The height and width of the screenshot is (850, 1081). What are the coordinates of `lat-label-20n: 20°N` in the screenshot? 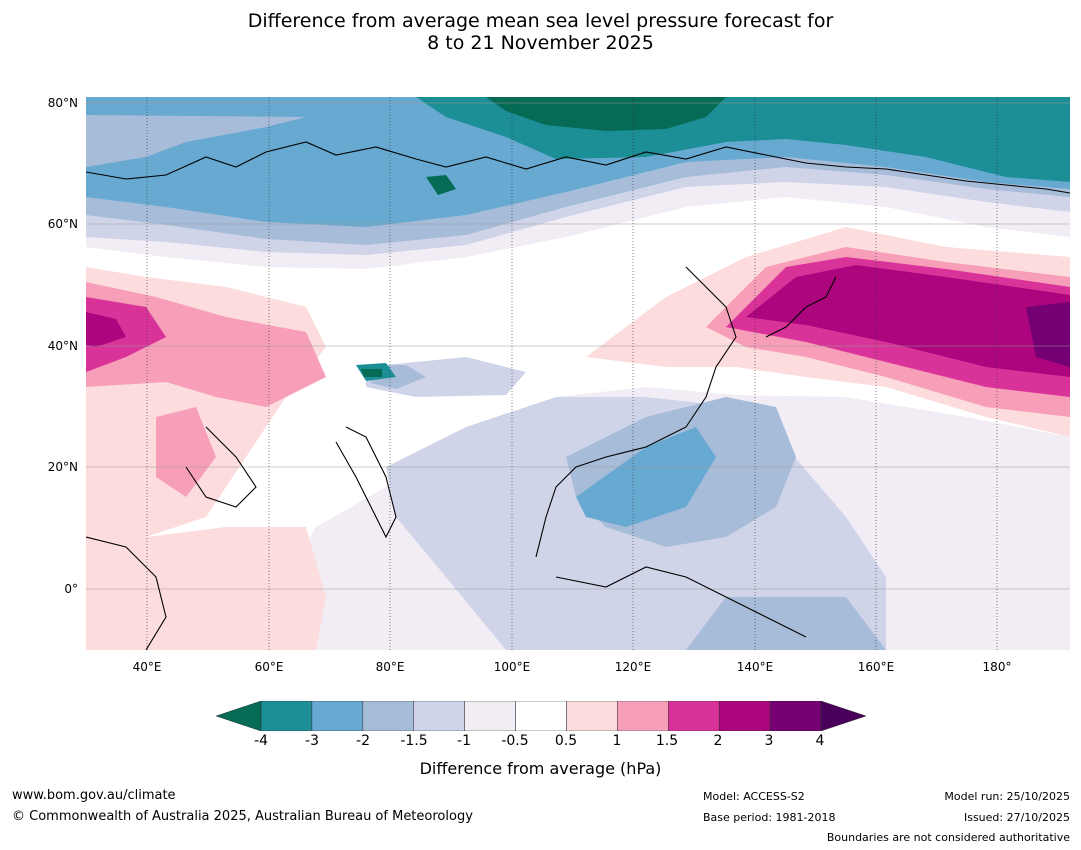 It's located at (62, 467).